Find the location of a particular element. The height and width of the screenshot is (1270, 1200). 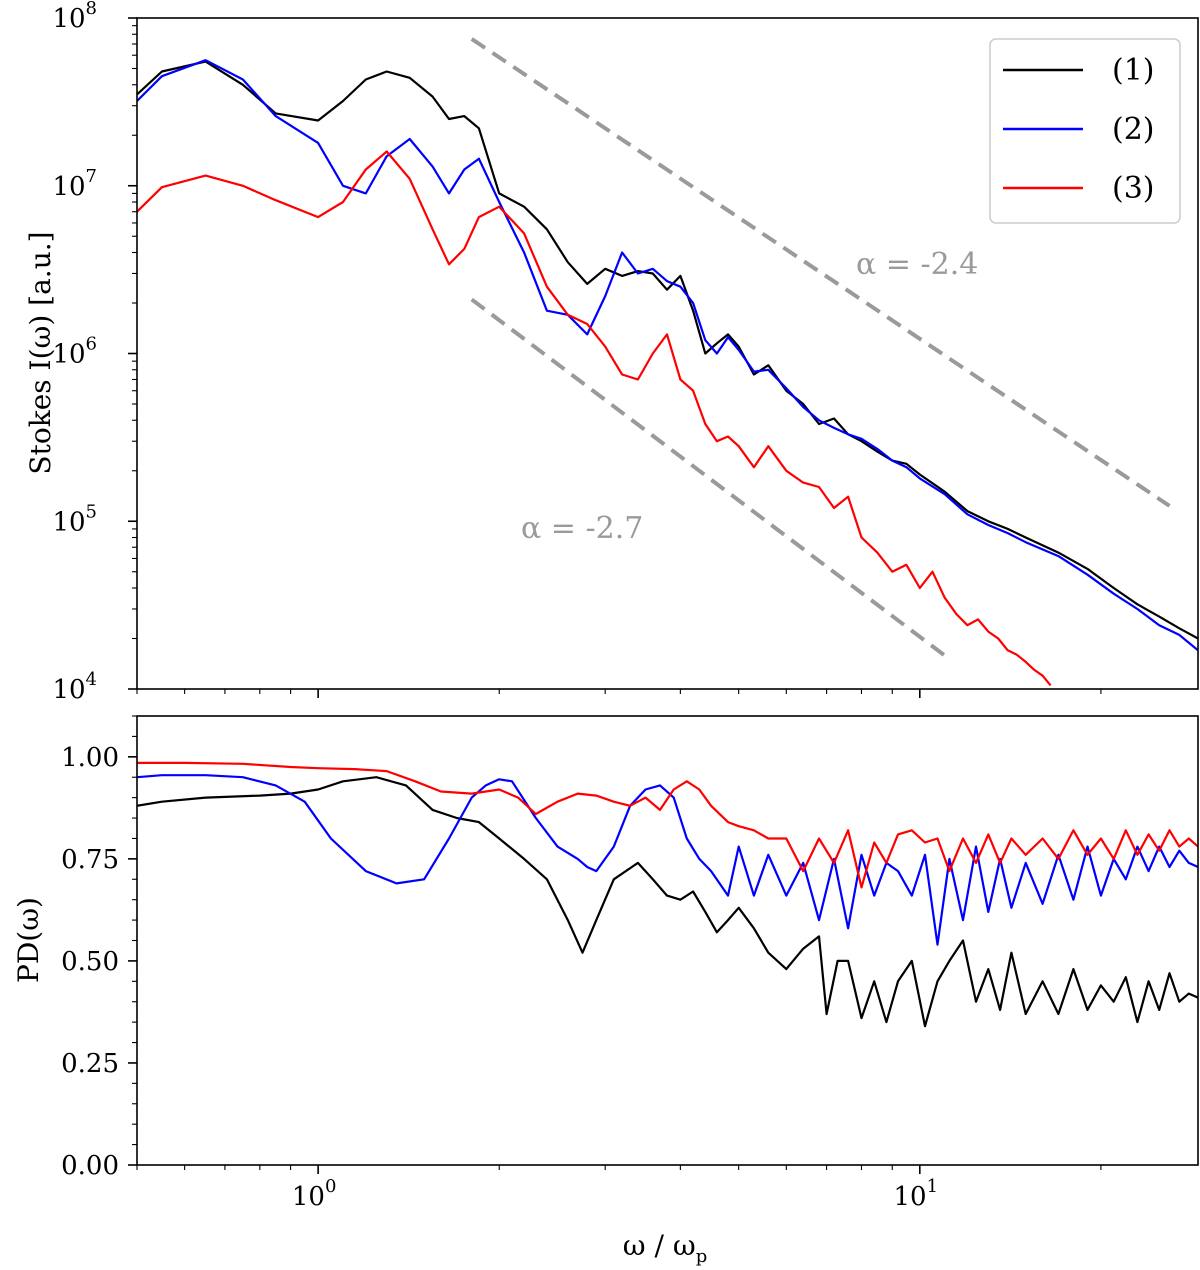

y-tick-label: 10⁶ is located at coordinates (74, 352).